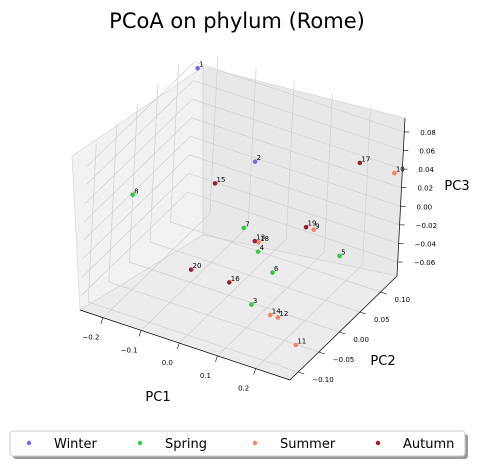 The image size is (481, 466). I want to click on data-point-label-12: 12, so click(283, 314).